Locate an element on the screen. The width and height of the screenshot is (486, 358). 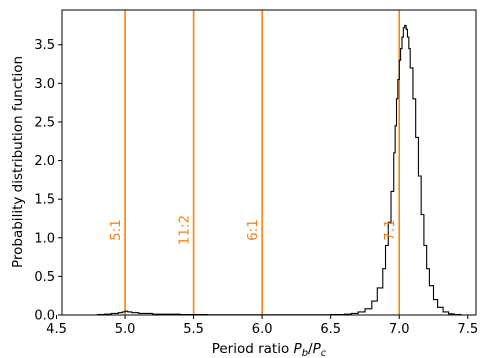
y-axis-label: Probability distribution function is located at coordinates (18, 162).